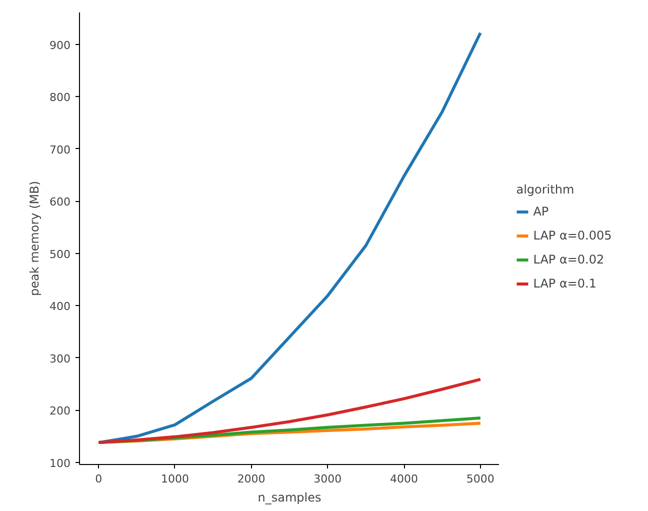  Describe the element at coordinates (60, 411) in the screenshot. I see `y-tick-label: 200` at that location.